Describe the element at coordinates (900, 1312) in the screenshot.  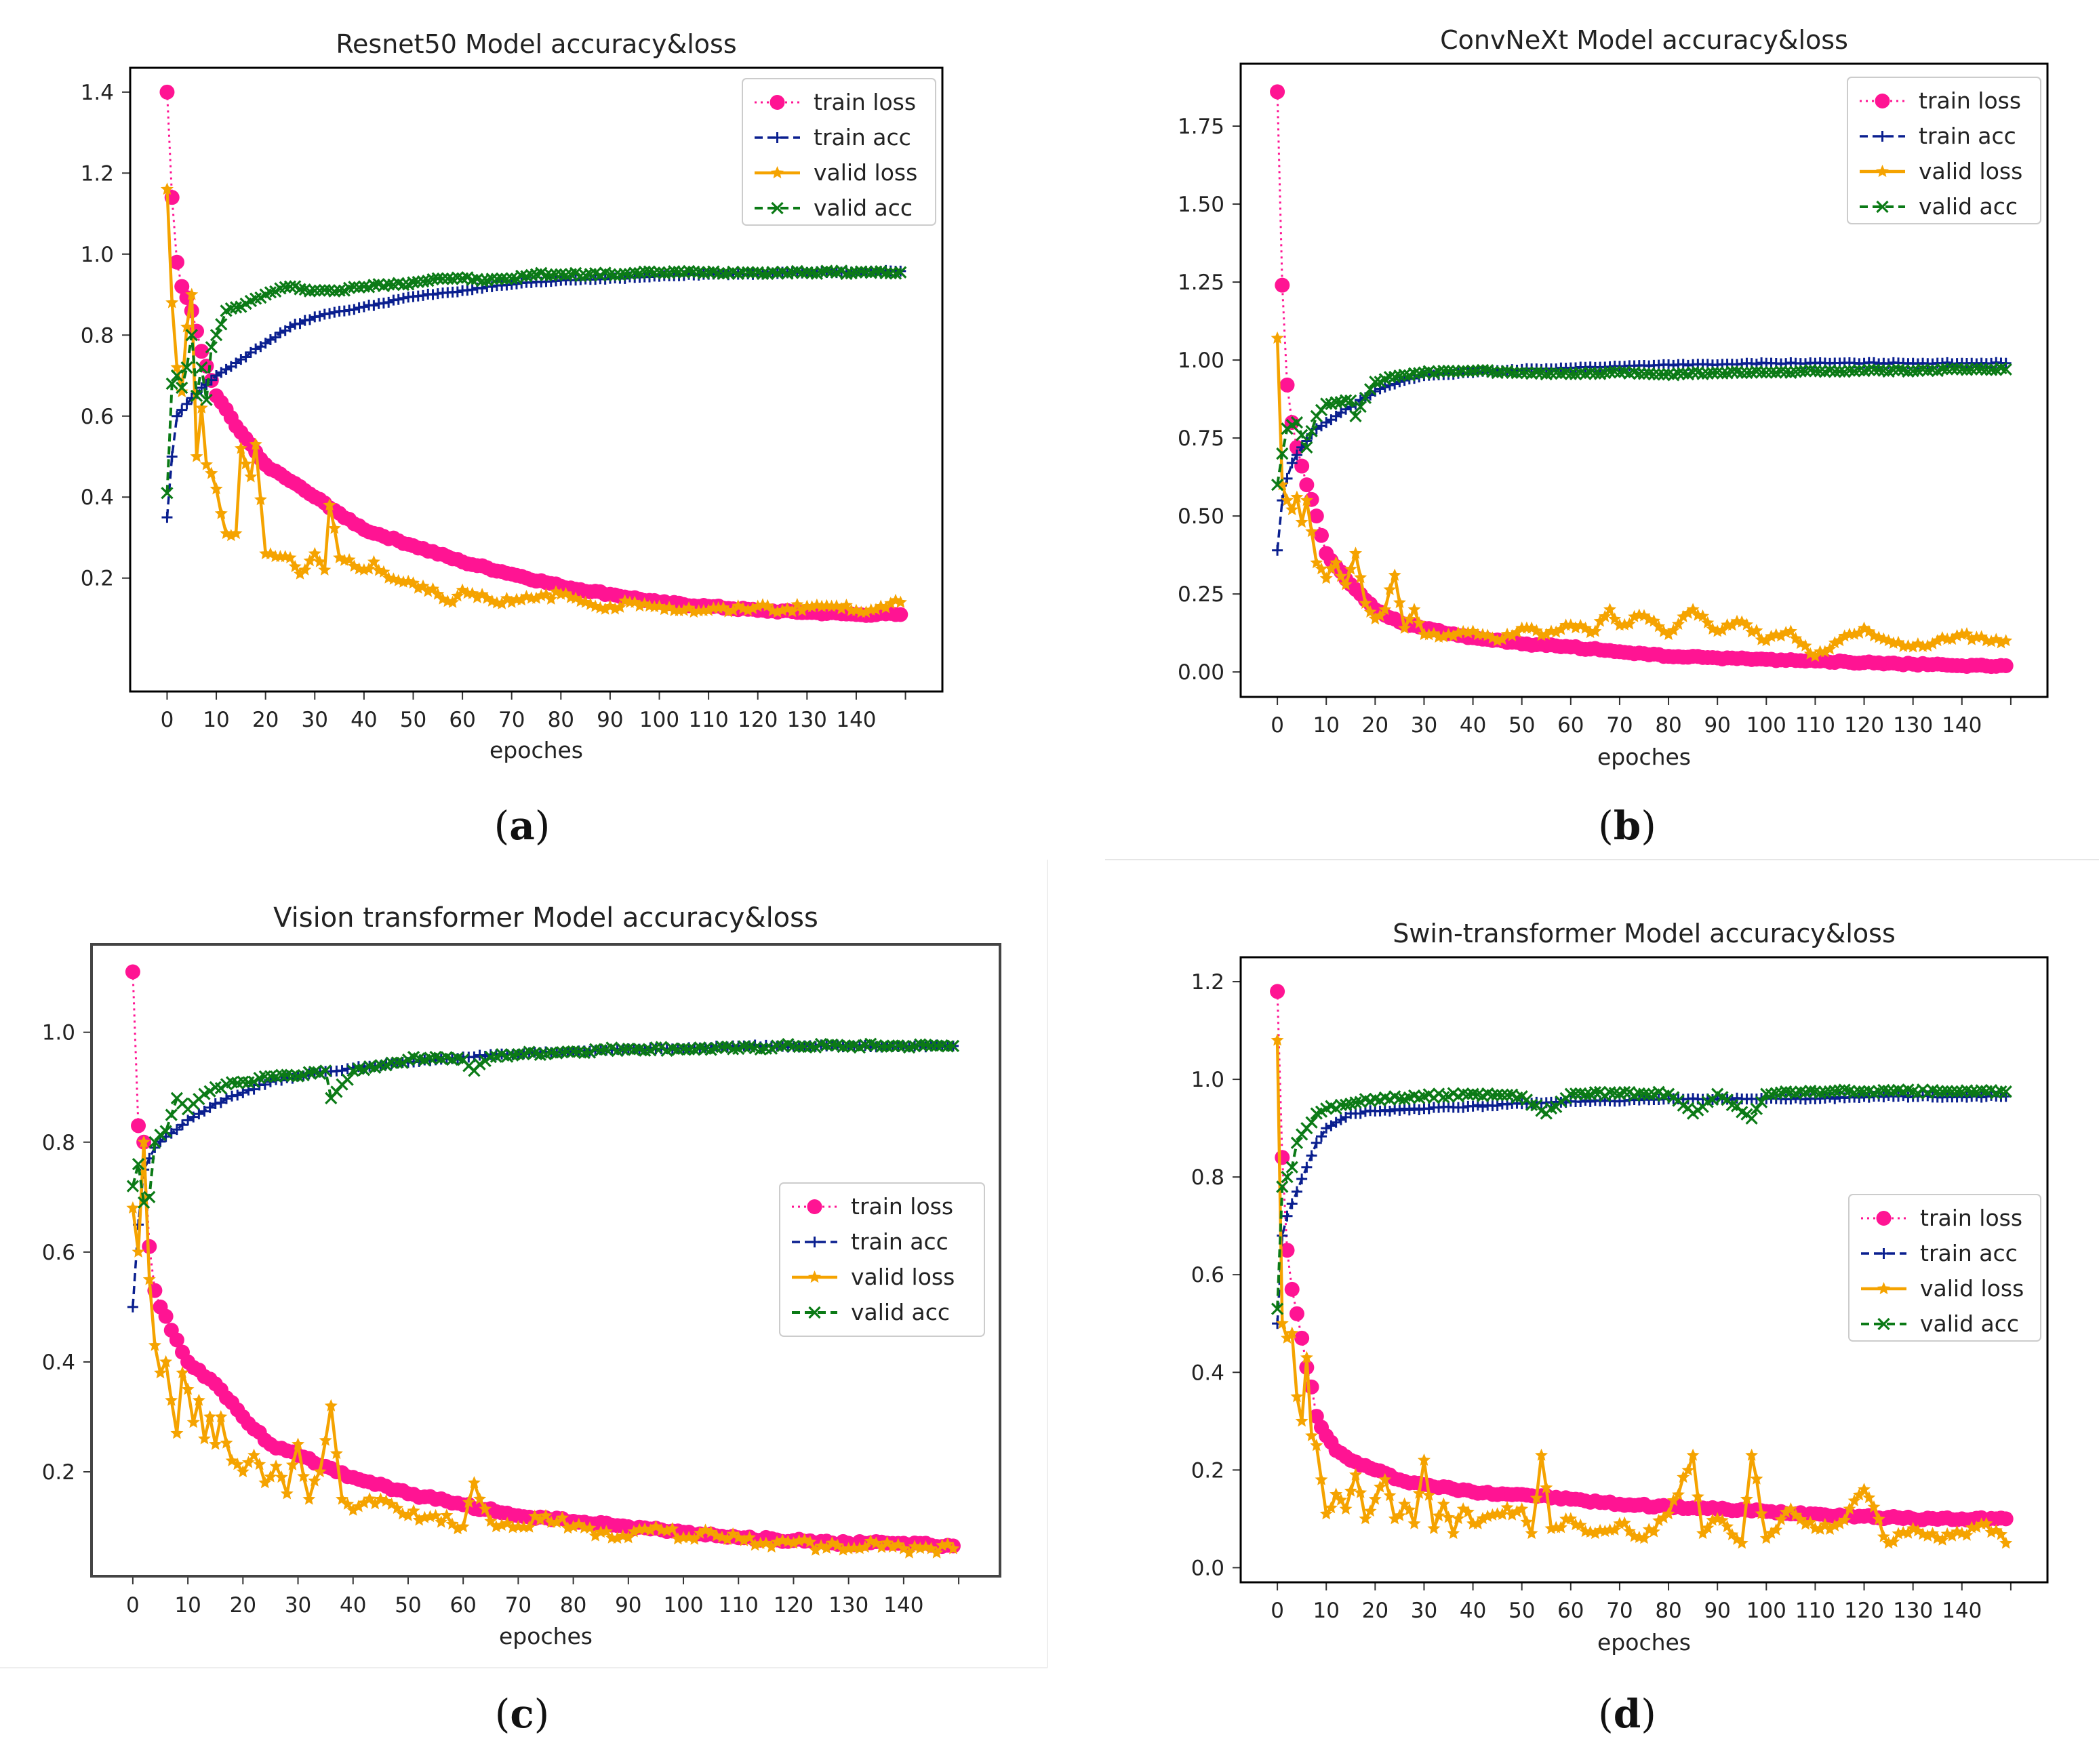
I see `legend-label: valid acc` at that location.